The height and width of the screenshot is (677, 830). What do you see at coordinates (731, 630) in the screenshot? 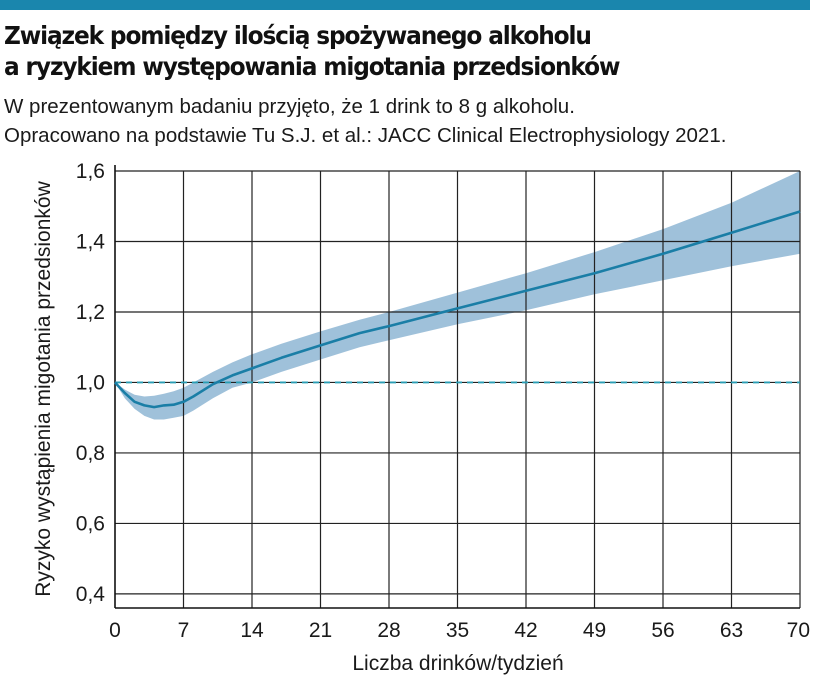
I see `x-tick-label: 63` at bounding box center [731, 630].